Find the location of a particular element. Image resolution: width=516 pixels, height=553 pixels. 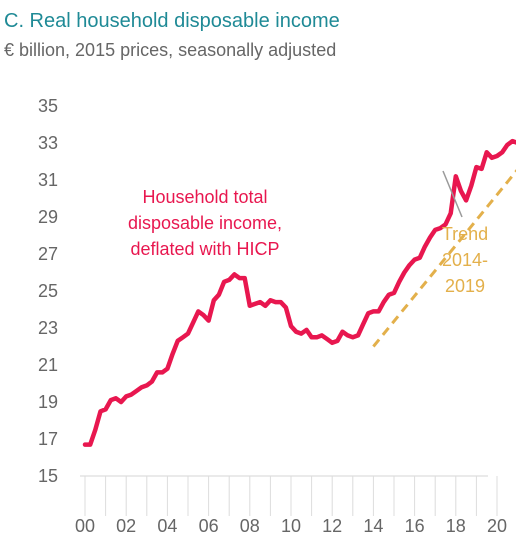

trend-leader-line is located at coordinates (452, 194).